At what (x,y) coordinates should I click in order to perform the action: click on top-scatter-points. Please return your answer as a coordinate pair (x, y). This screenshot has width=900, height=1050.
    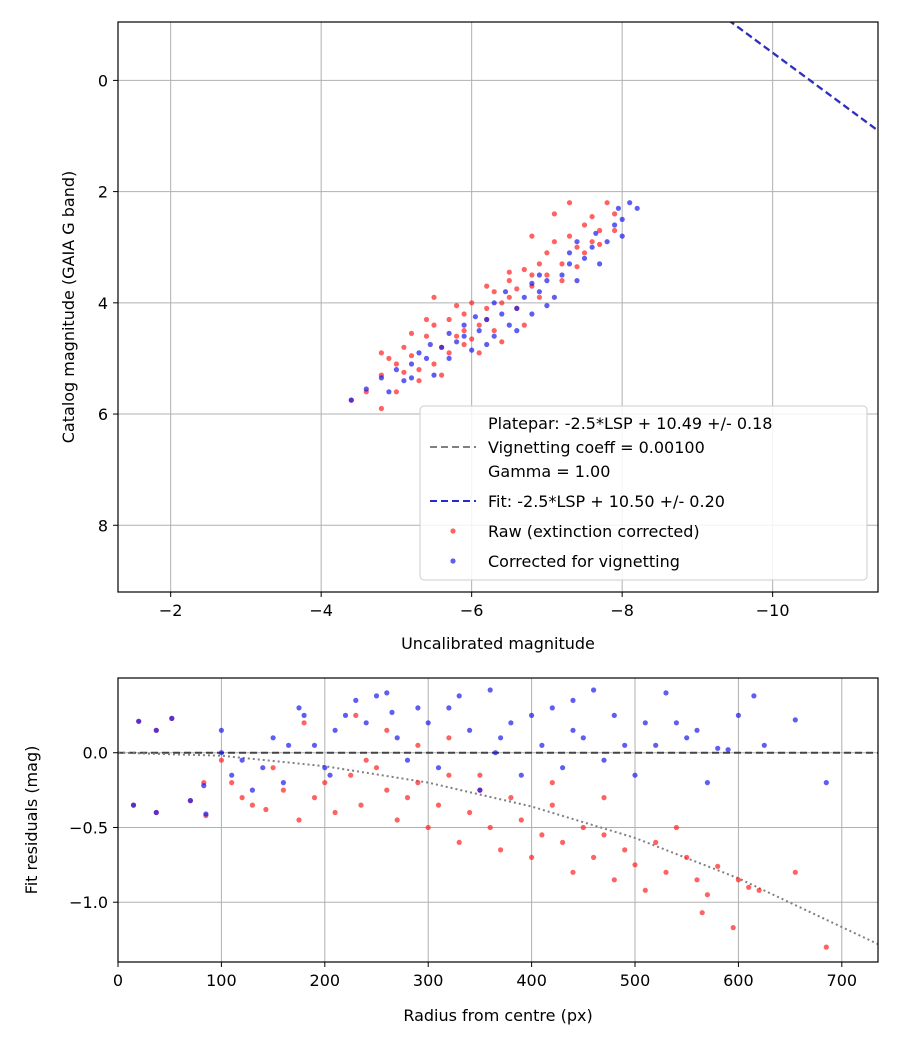
    Looking at the image, I should click on (494, 306).